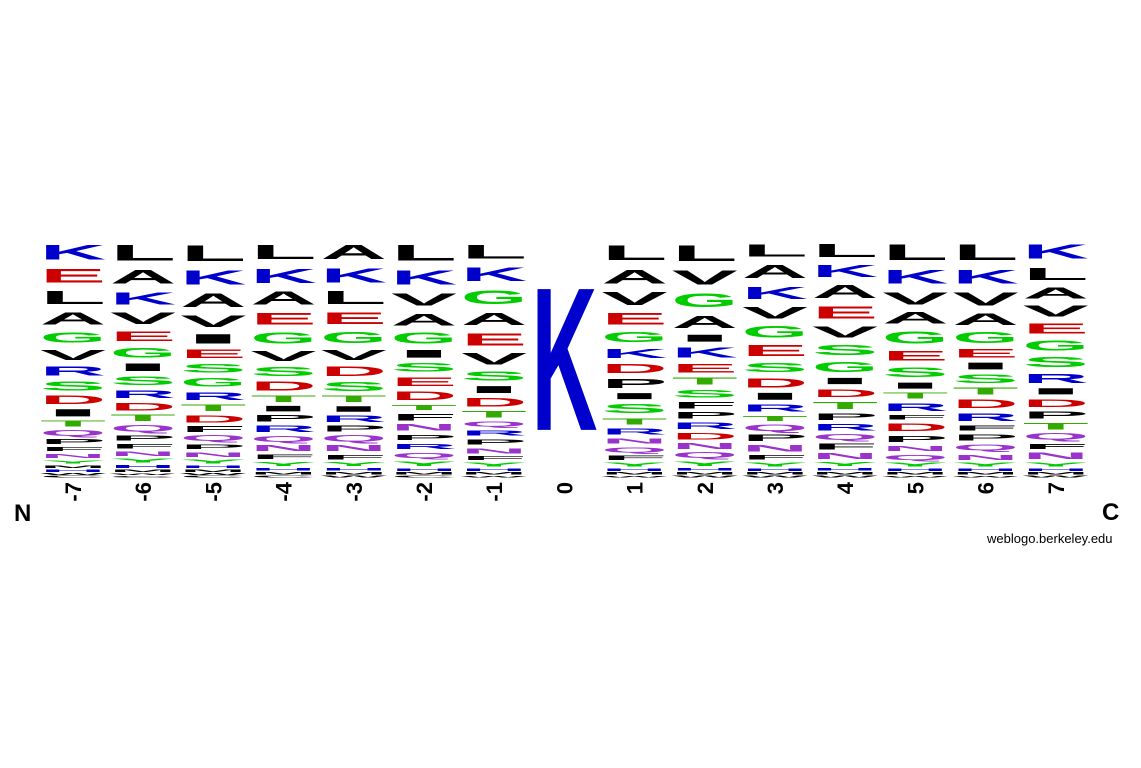  Describe the element at coordinates (424, 492) in the screenshot. I see `position-tick-label: -2` at that location.